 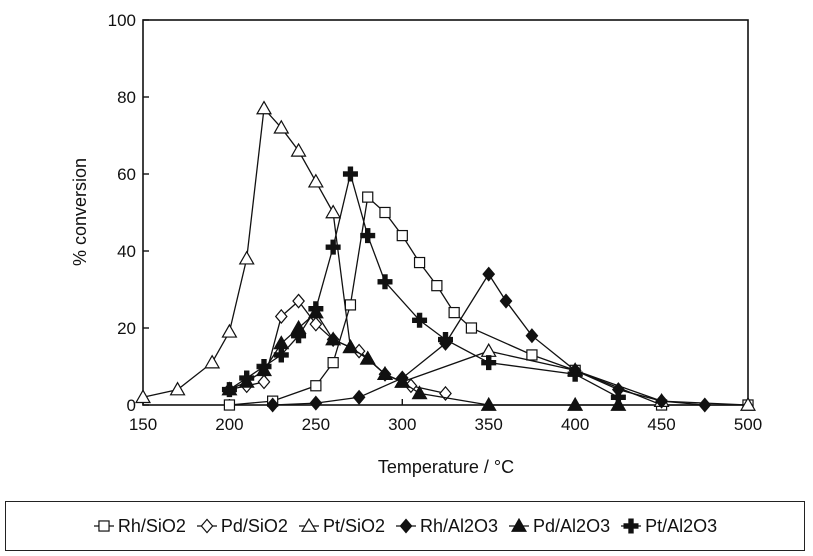 I want to click on legend-item-pt-sio2: Pt/SiO2, so click(x=341, y=526).